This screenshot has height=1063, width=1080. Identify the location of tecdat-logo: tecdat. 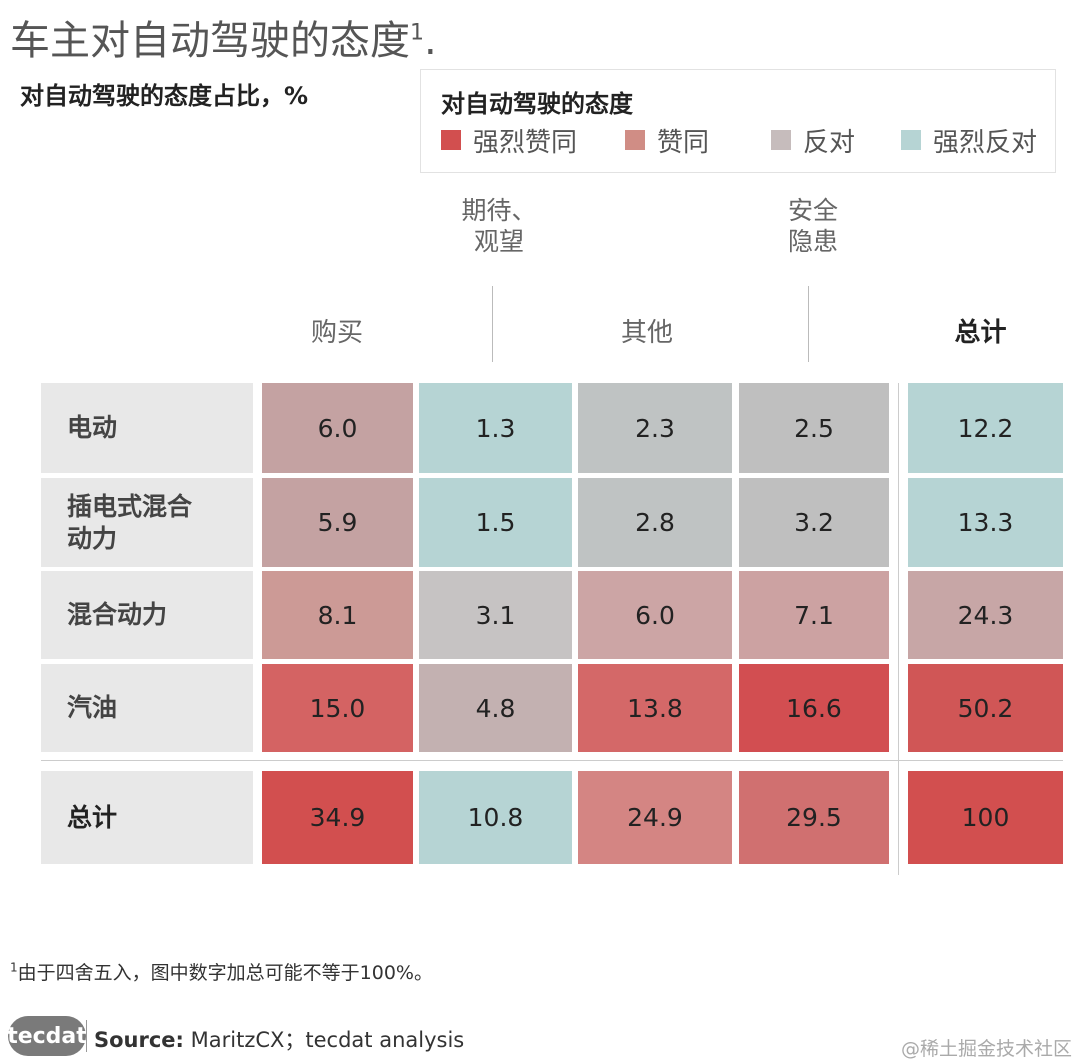
(47, 1036).